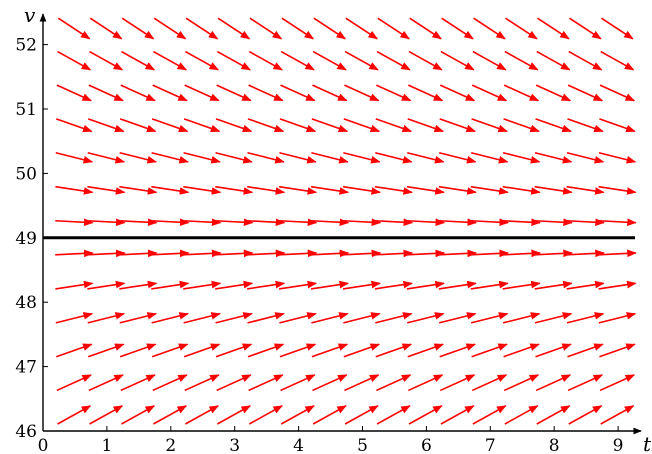  What do you see at coordinates (26, 174) in the screenshot?
I see `y-tick-label: 50` at bounding box center [26, 174].